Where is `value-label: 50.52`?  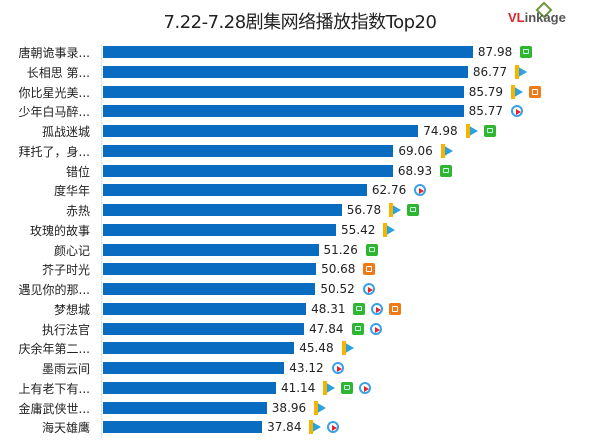 value-label: 50.52 is located at coordinates (337, 289).